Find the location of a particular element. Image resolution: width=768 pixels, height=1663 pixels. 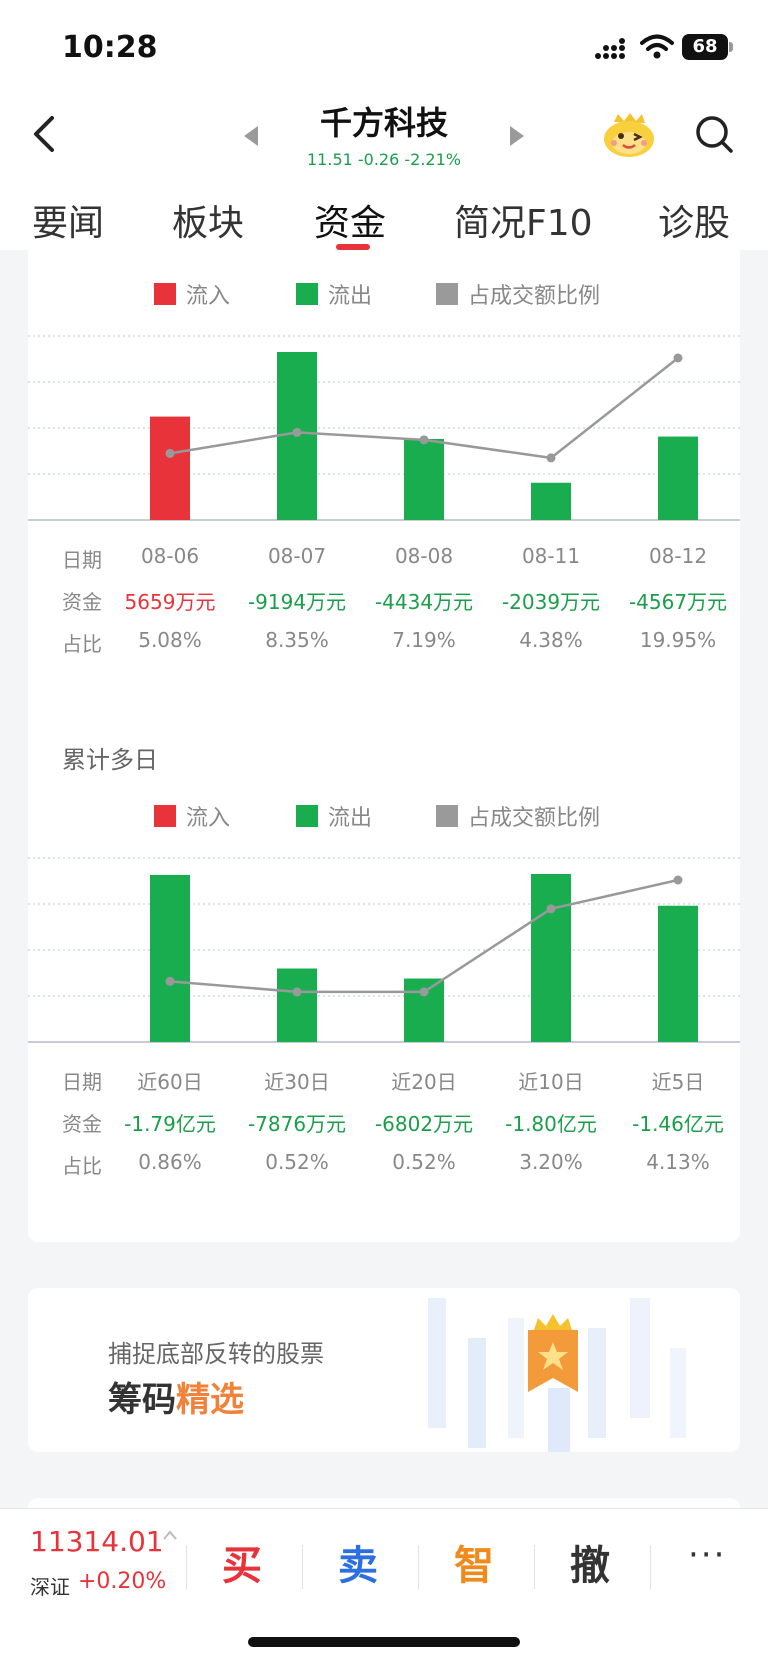

buy-button: 买 is located at coordinates (242, 1566).